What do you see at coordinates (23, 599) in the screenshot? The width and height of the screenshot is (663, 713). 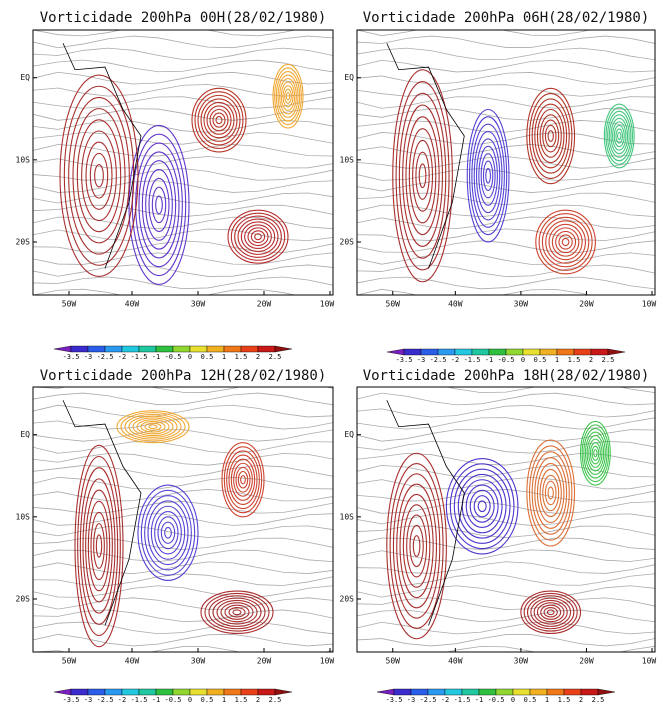 I see `y-tick-label: 20S` at bounding box center [23, 599].